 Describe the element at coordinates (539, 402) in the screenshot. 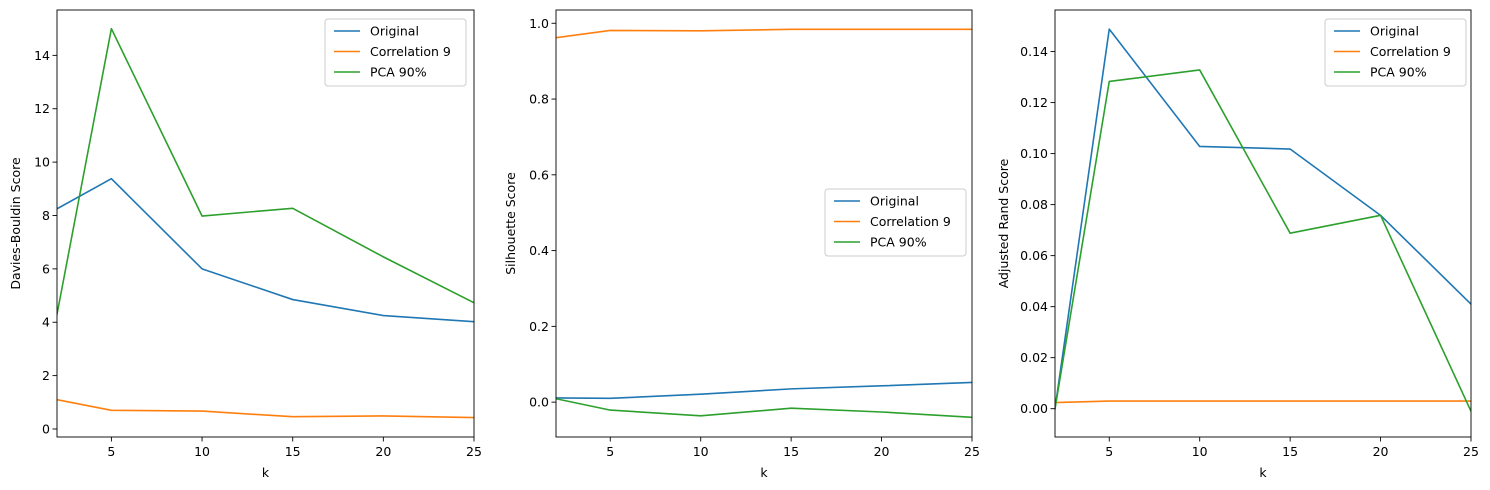

I see `y-tick-label: 0.0` at that location.